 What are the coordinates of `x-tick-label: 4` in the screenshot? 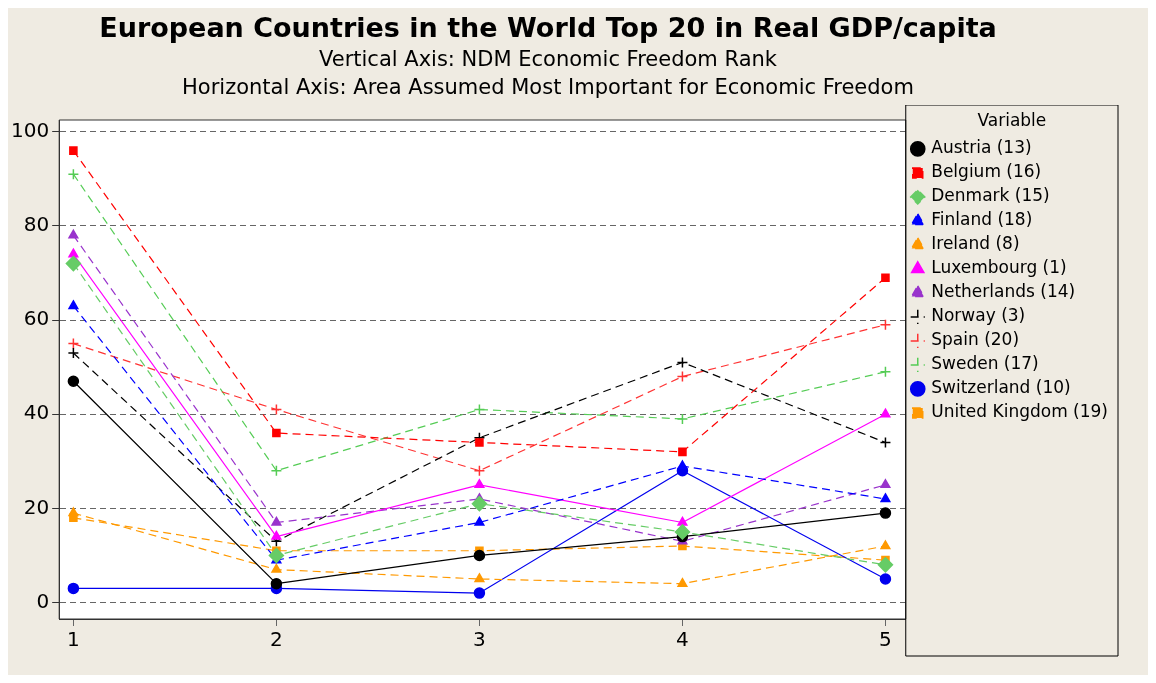 It's located at (682, 639).